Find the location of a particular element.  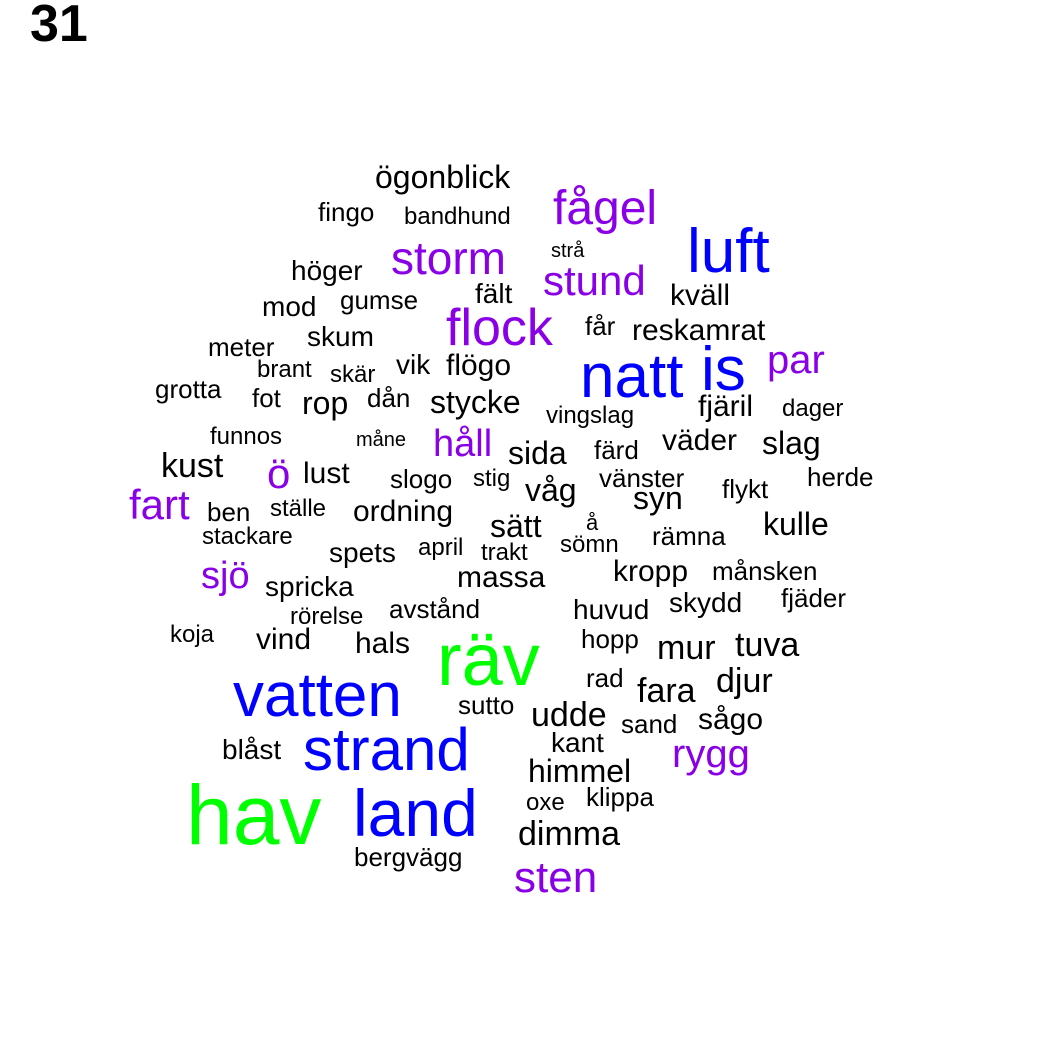

cloud-word: udde is located at coordinates (569, 715).